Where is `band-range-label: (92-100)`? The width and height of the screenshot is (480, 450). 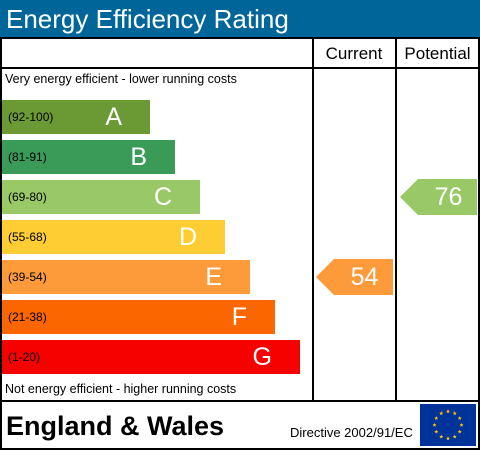 band-range-label: (92-100) is located at coordinates (31, 117).